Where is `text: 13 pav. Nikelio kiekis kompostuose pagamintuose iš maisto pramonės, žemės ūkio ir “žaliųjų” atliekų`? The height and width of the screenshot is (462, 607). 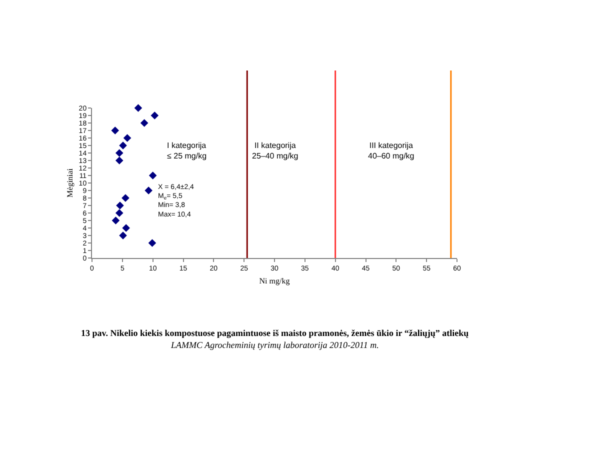 text: 13 pav. Nikelio kiekis kompostuose pagamintuose iš maisto pramonės, žemės ūkio ir “žaliųjų” atliekų is located at coordinates (275, 333).